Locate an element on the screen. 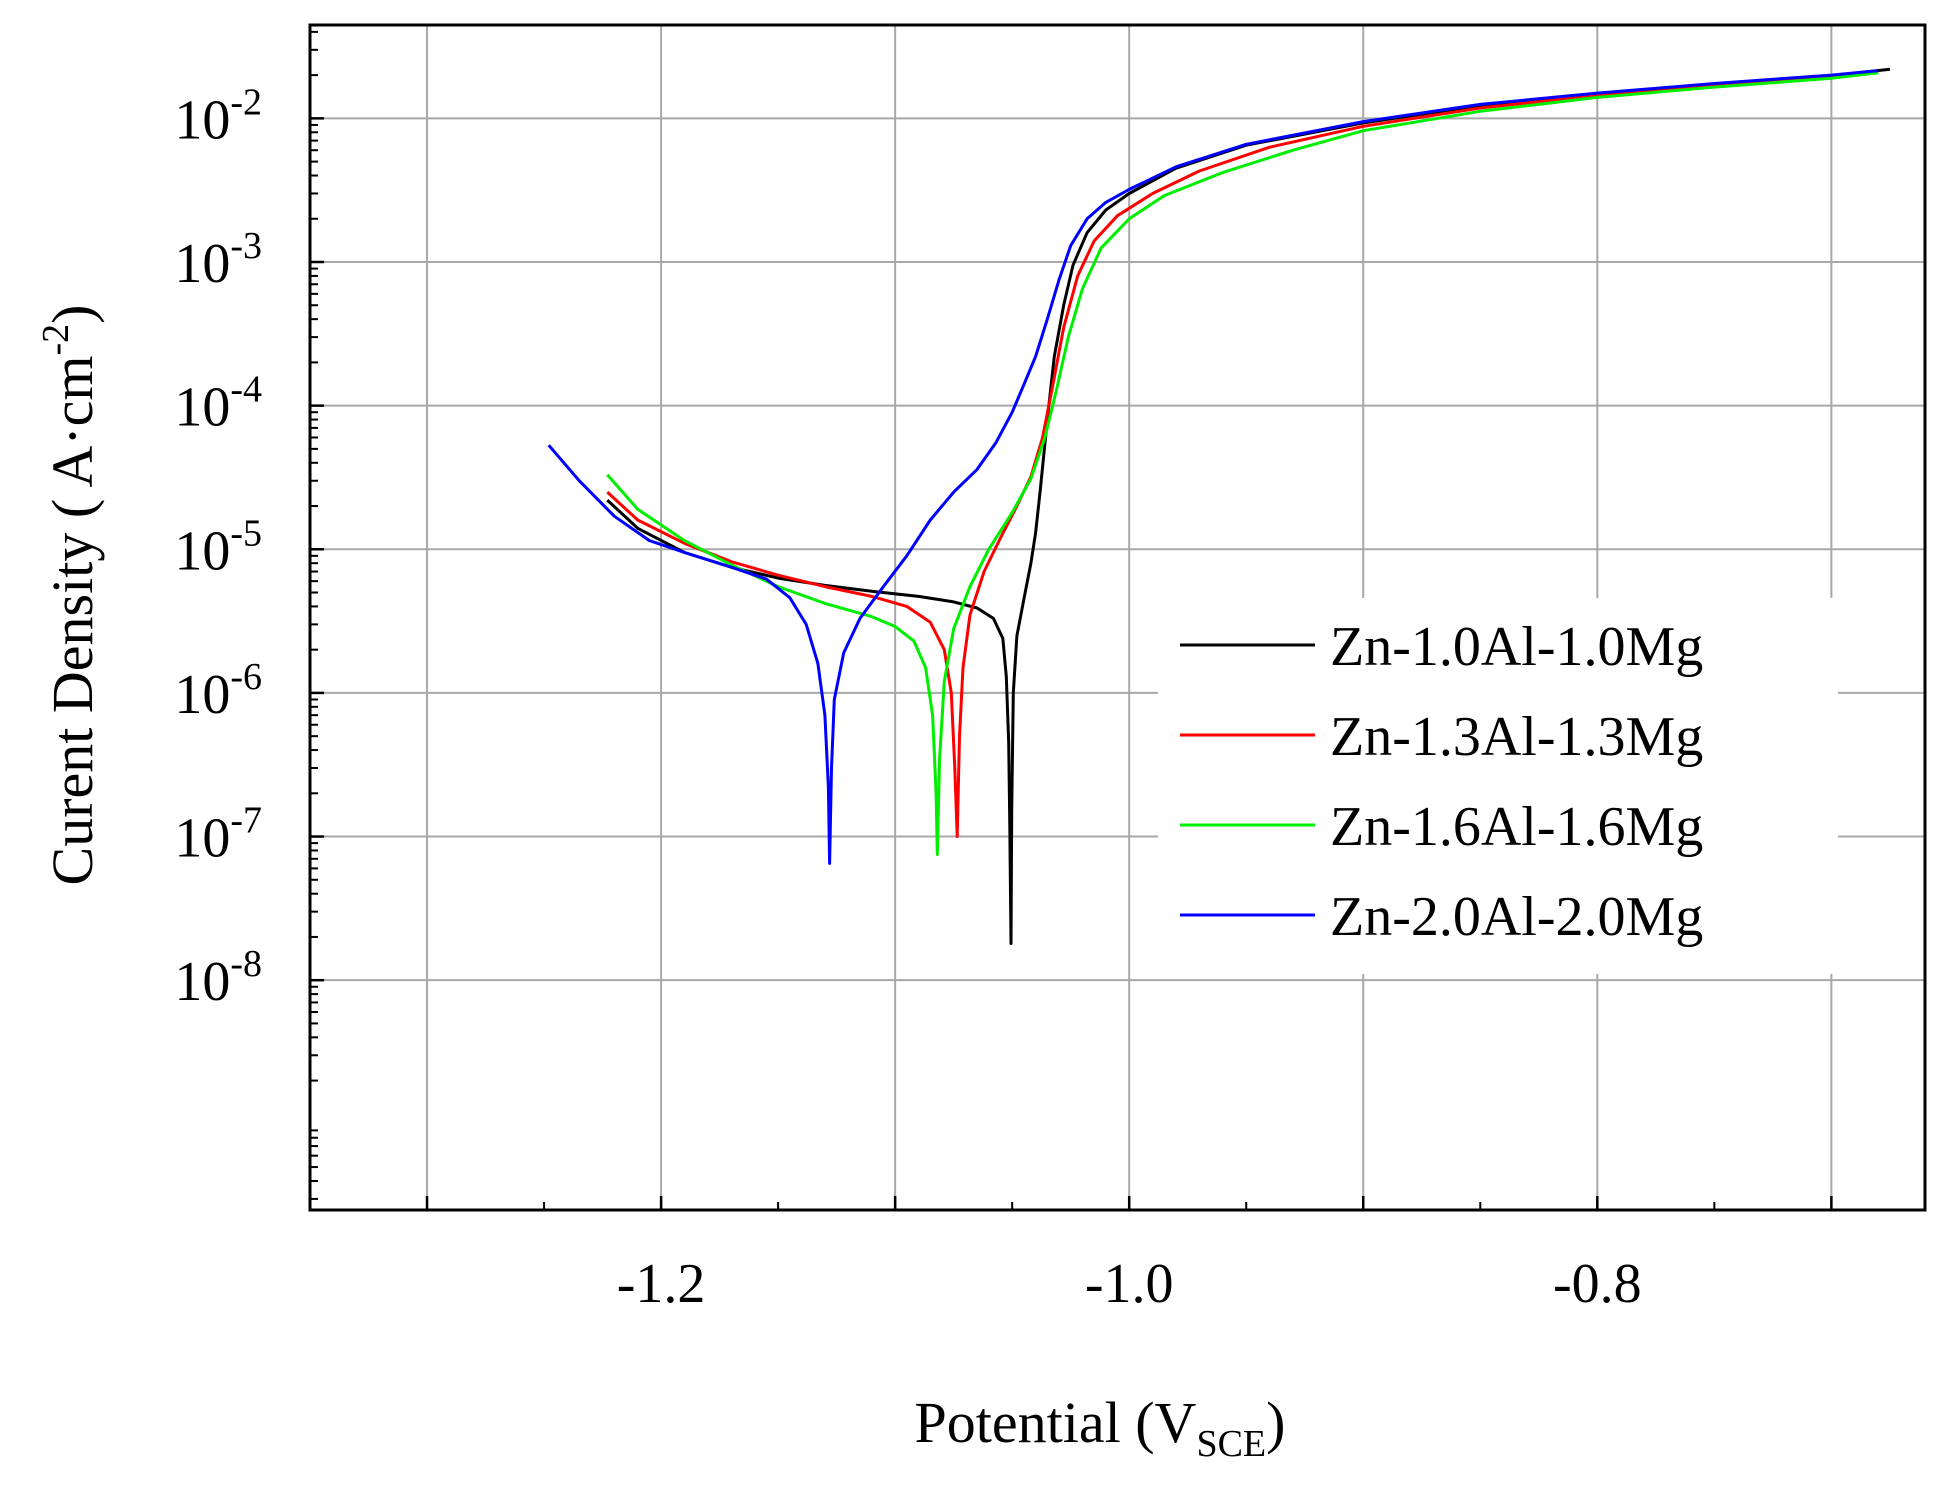  x-tick-label: -1.2 is located at coordinates (661, 1284).